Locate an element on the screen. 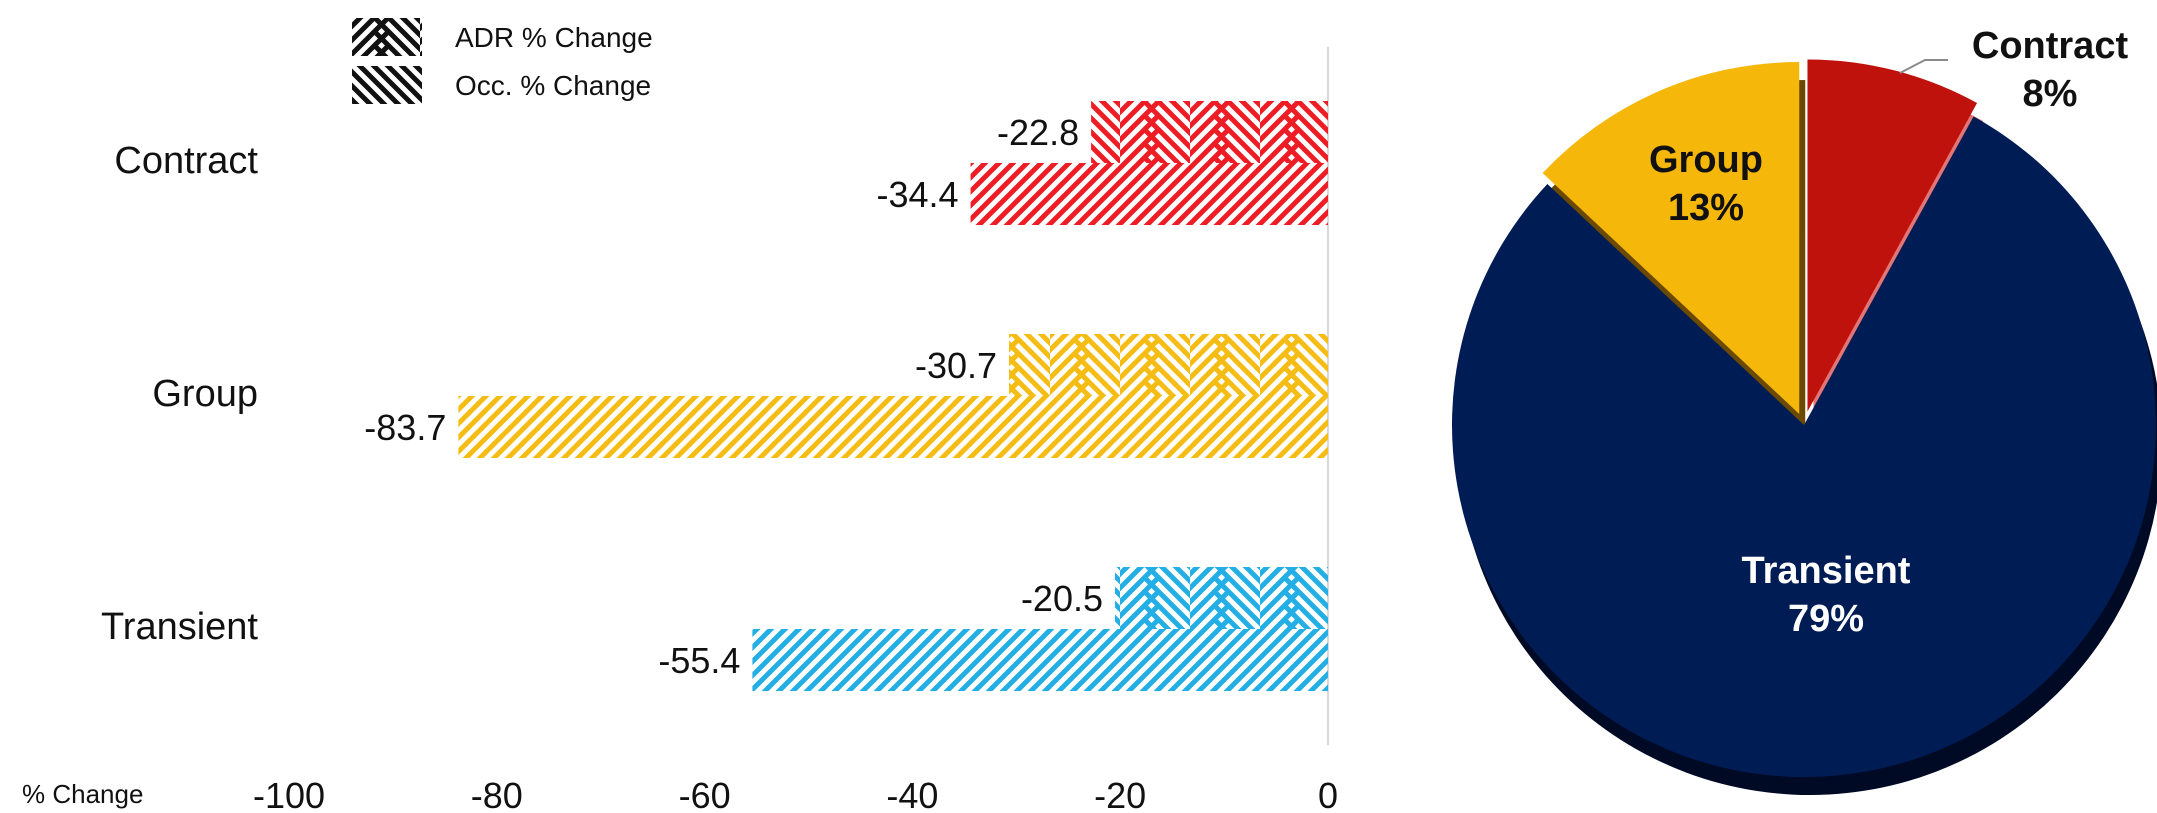  adr-bar-contract is located at coordinates (1209, 132).